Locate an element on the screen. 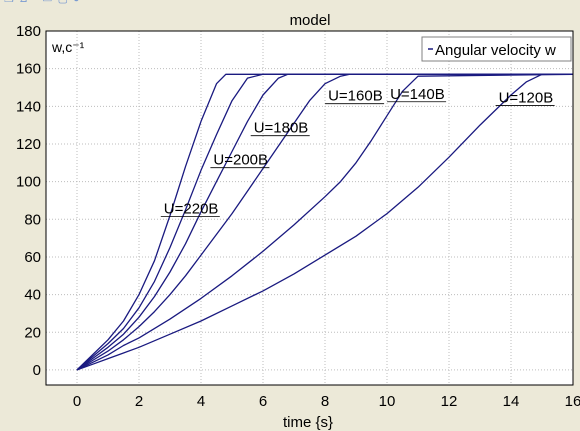 The height and width of the screenshot is (431, 580). y-tick-label: 160 is located at coordinates (28, 69).